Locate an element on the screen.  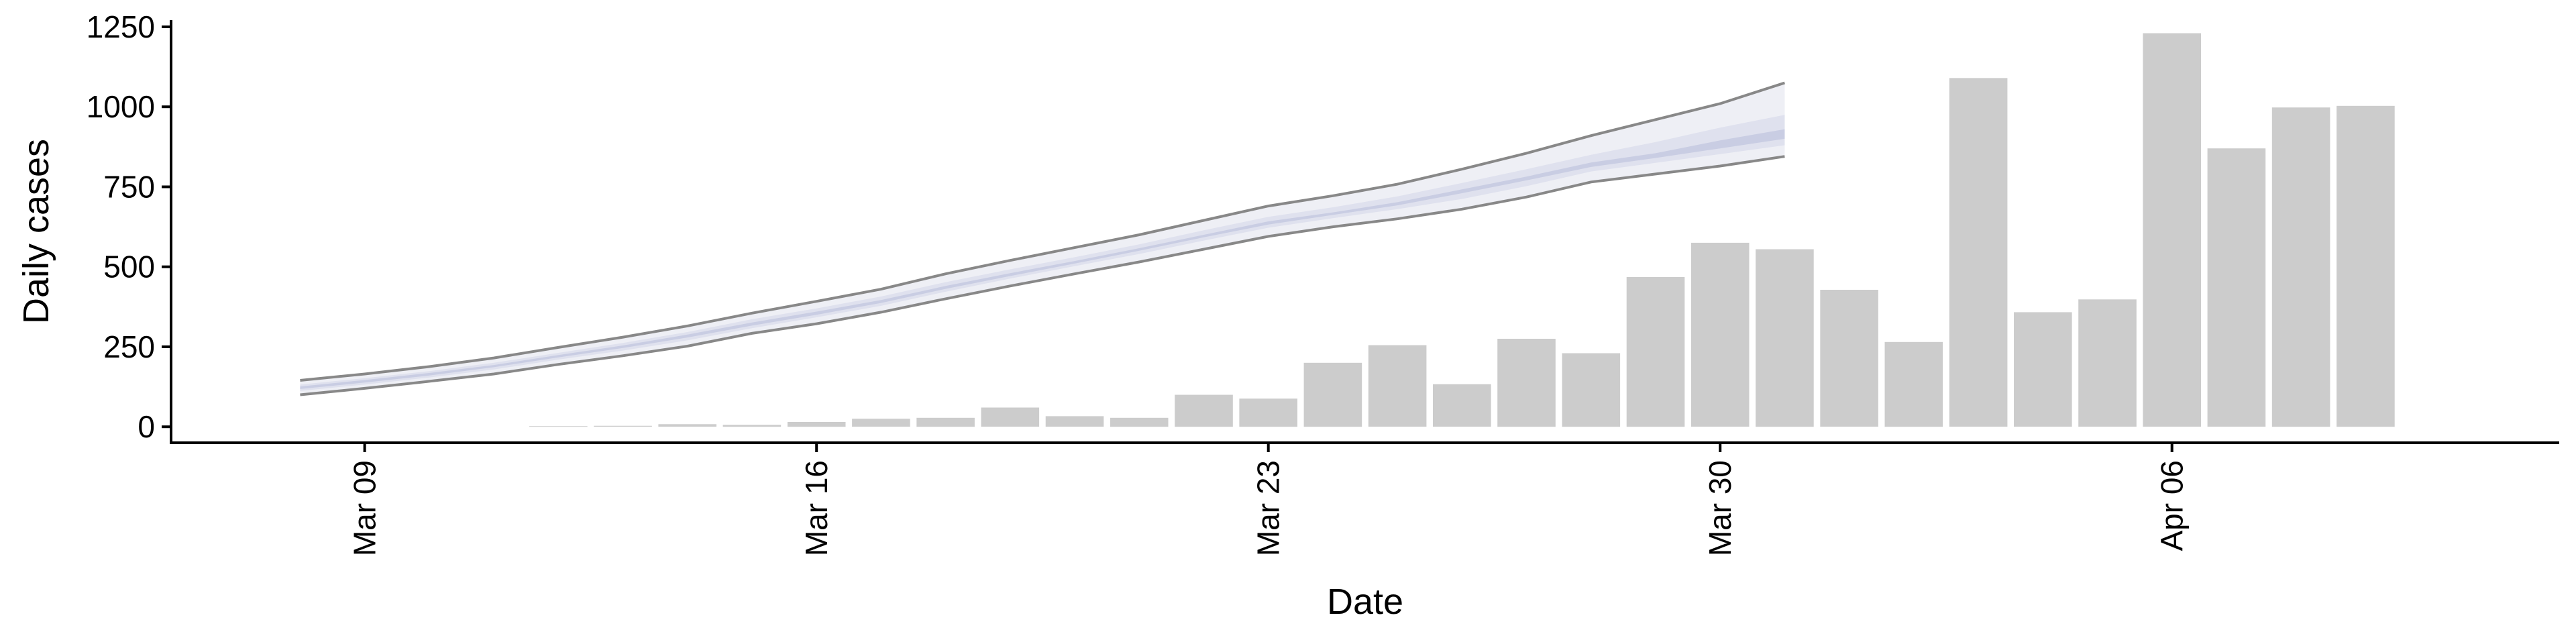
y-tick-label: 0 is located at coordinates (146, 426).